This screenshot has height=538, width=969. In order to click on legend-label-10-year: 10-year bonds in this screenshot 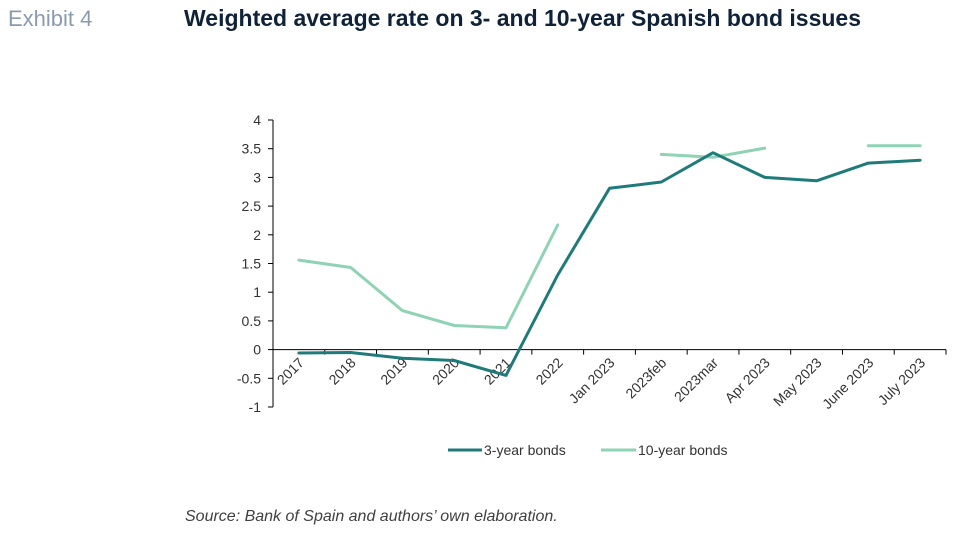, I will do `click(683, 450)`.